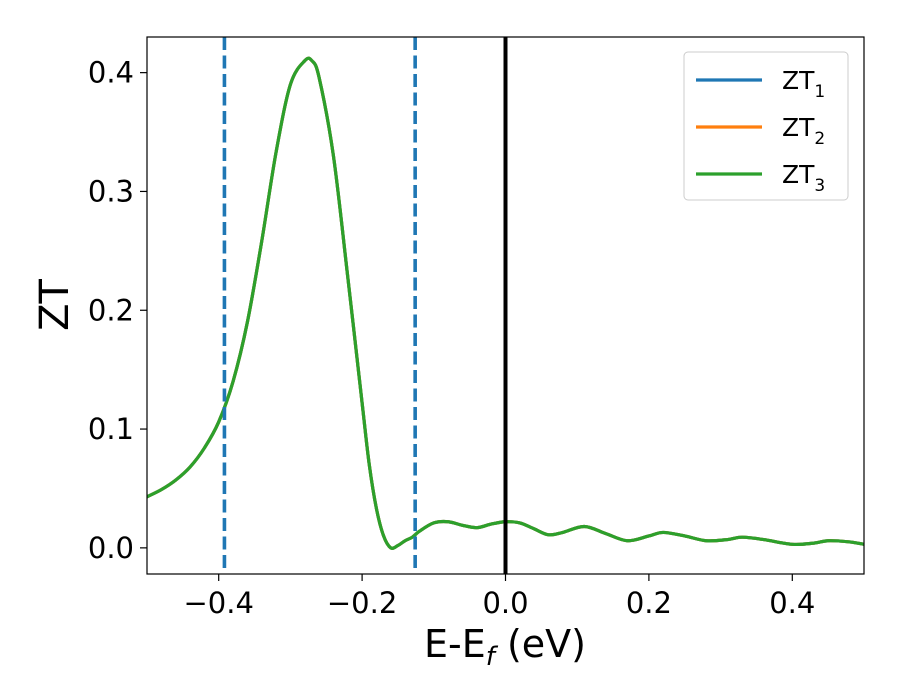 The height and width of the screenshot is (700, 900). I want to click on y-tick-label: 0.2, so click(111, 310).